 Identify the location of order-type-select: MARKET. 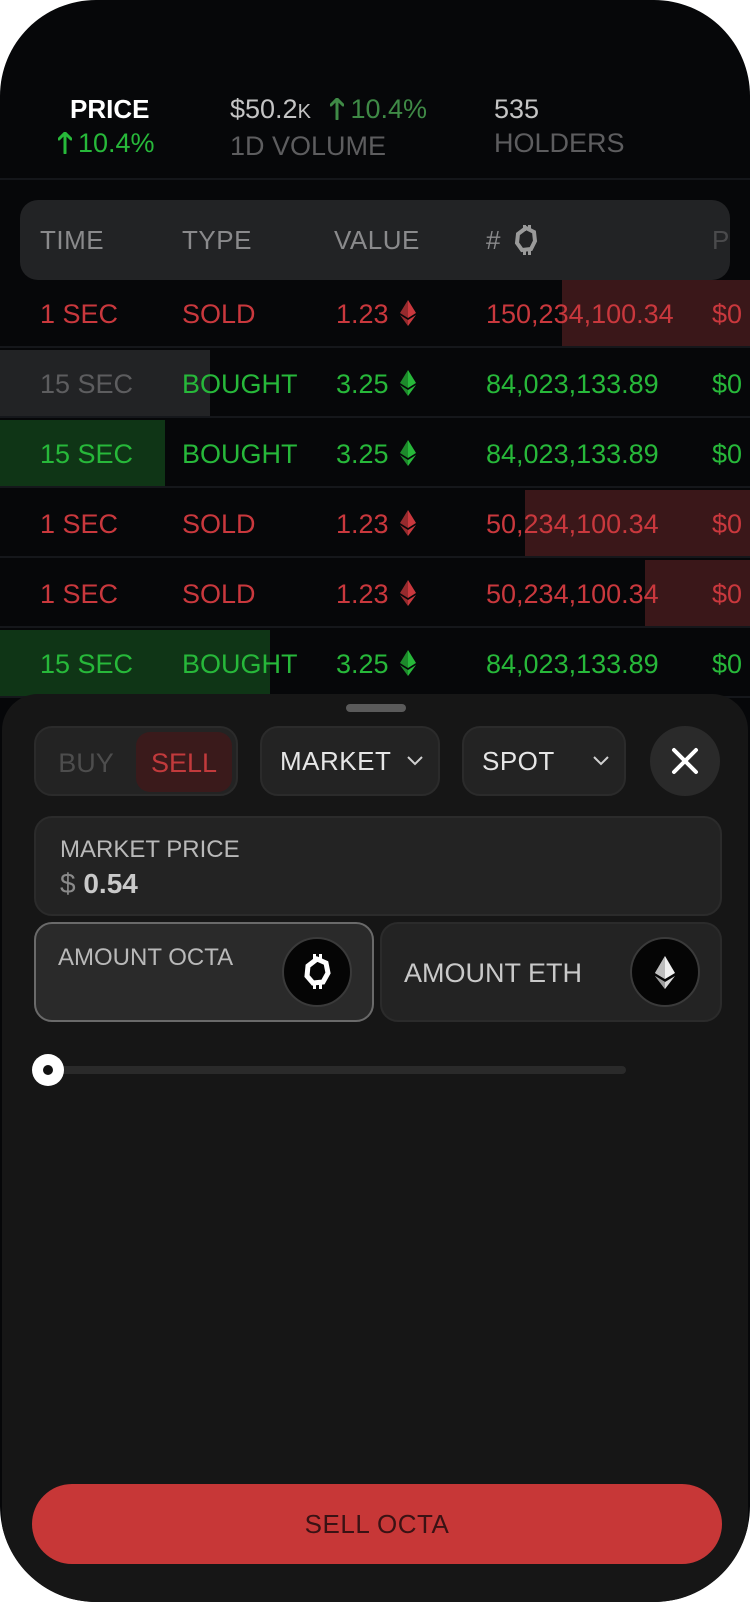
(350, 761).